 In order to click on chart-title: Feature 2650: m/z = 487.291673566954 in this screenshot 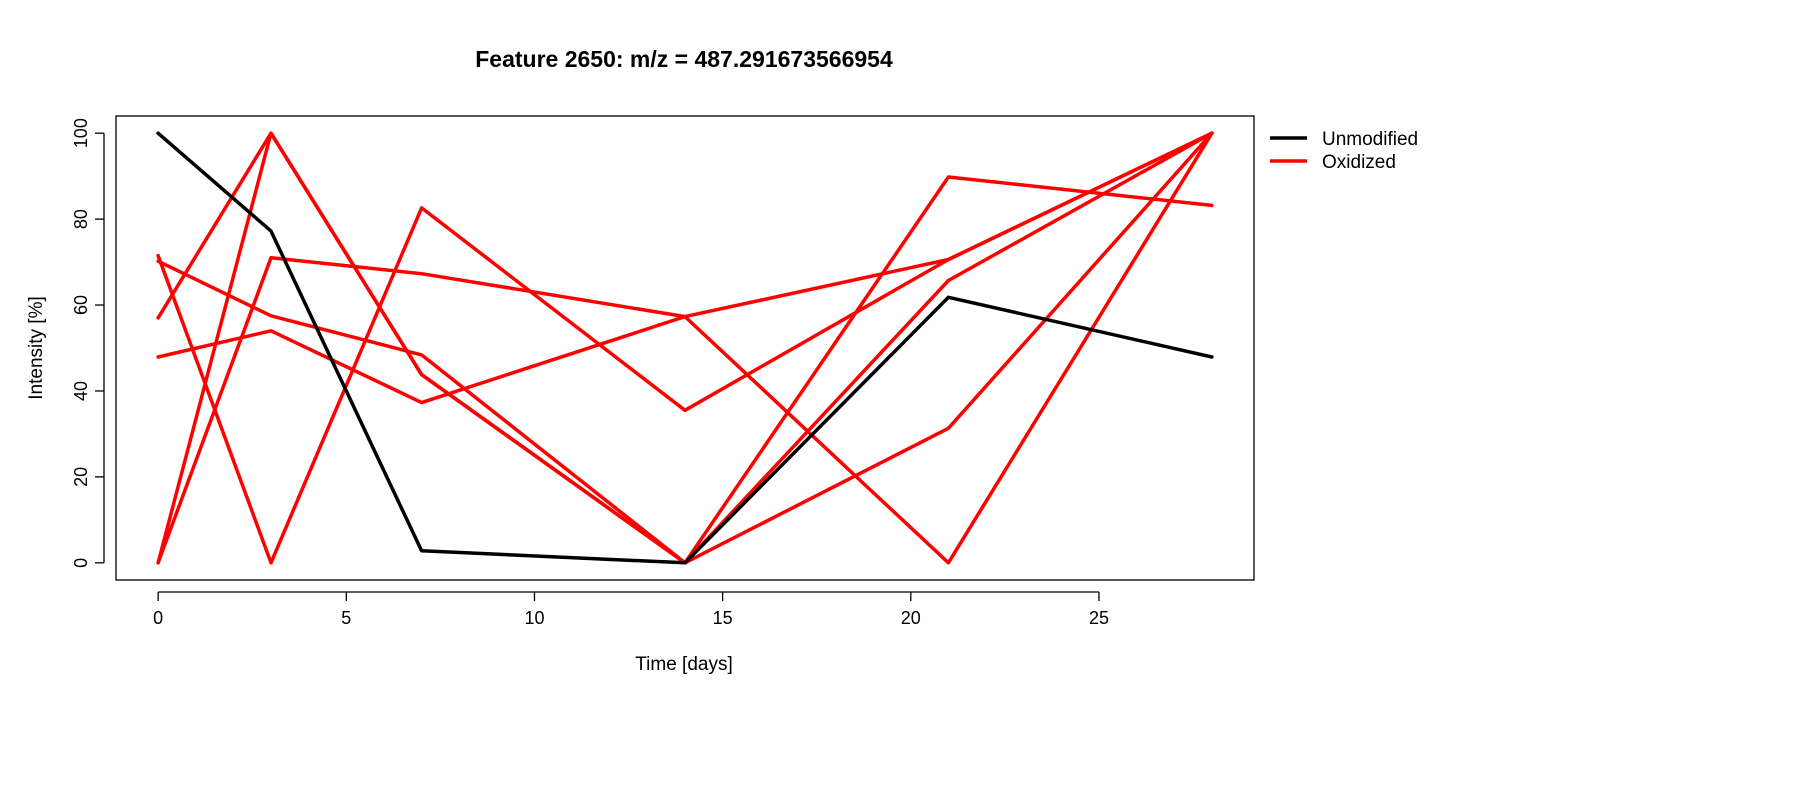, I will do `click(684, 59)`.